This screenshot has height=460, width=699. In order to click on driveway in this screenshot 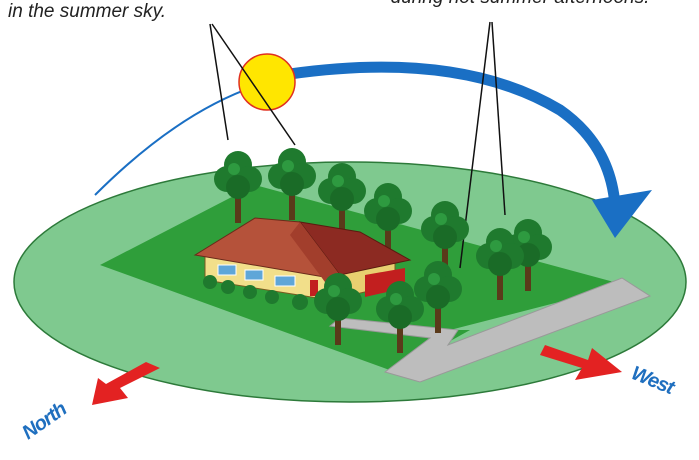, I will do `click(490, 330)`.